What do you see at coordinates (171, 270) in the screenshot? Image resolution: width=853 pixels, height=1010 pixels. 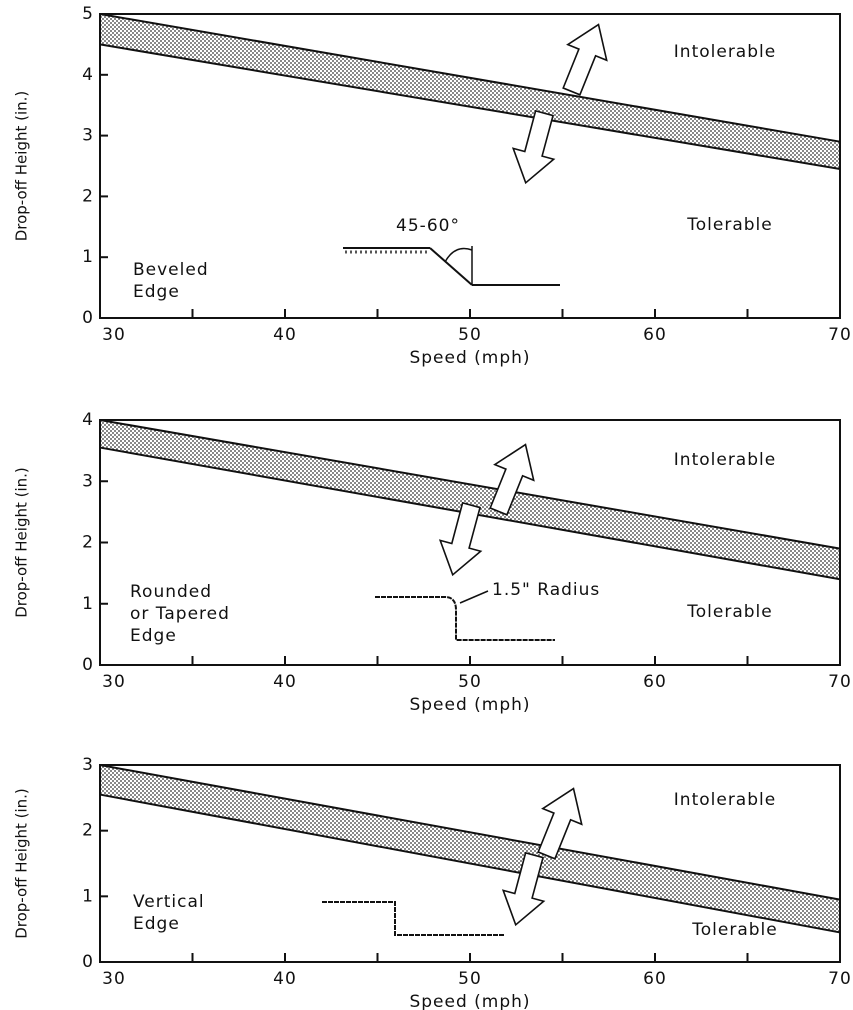 I see `annotation: Beveled` at bounding box center [171, 270].